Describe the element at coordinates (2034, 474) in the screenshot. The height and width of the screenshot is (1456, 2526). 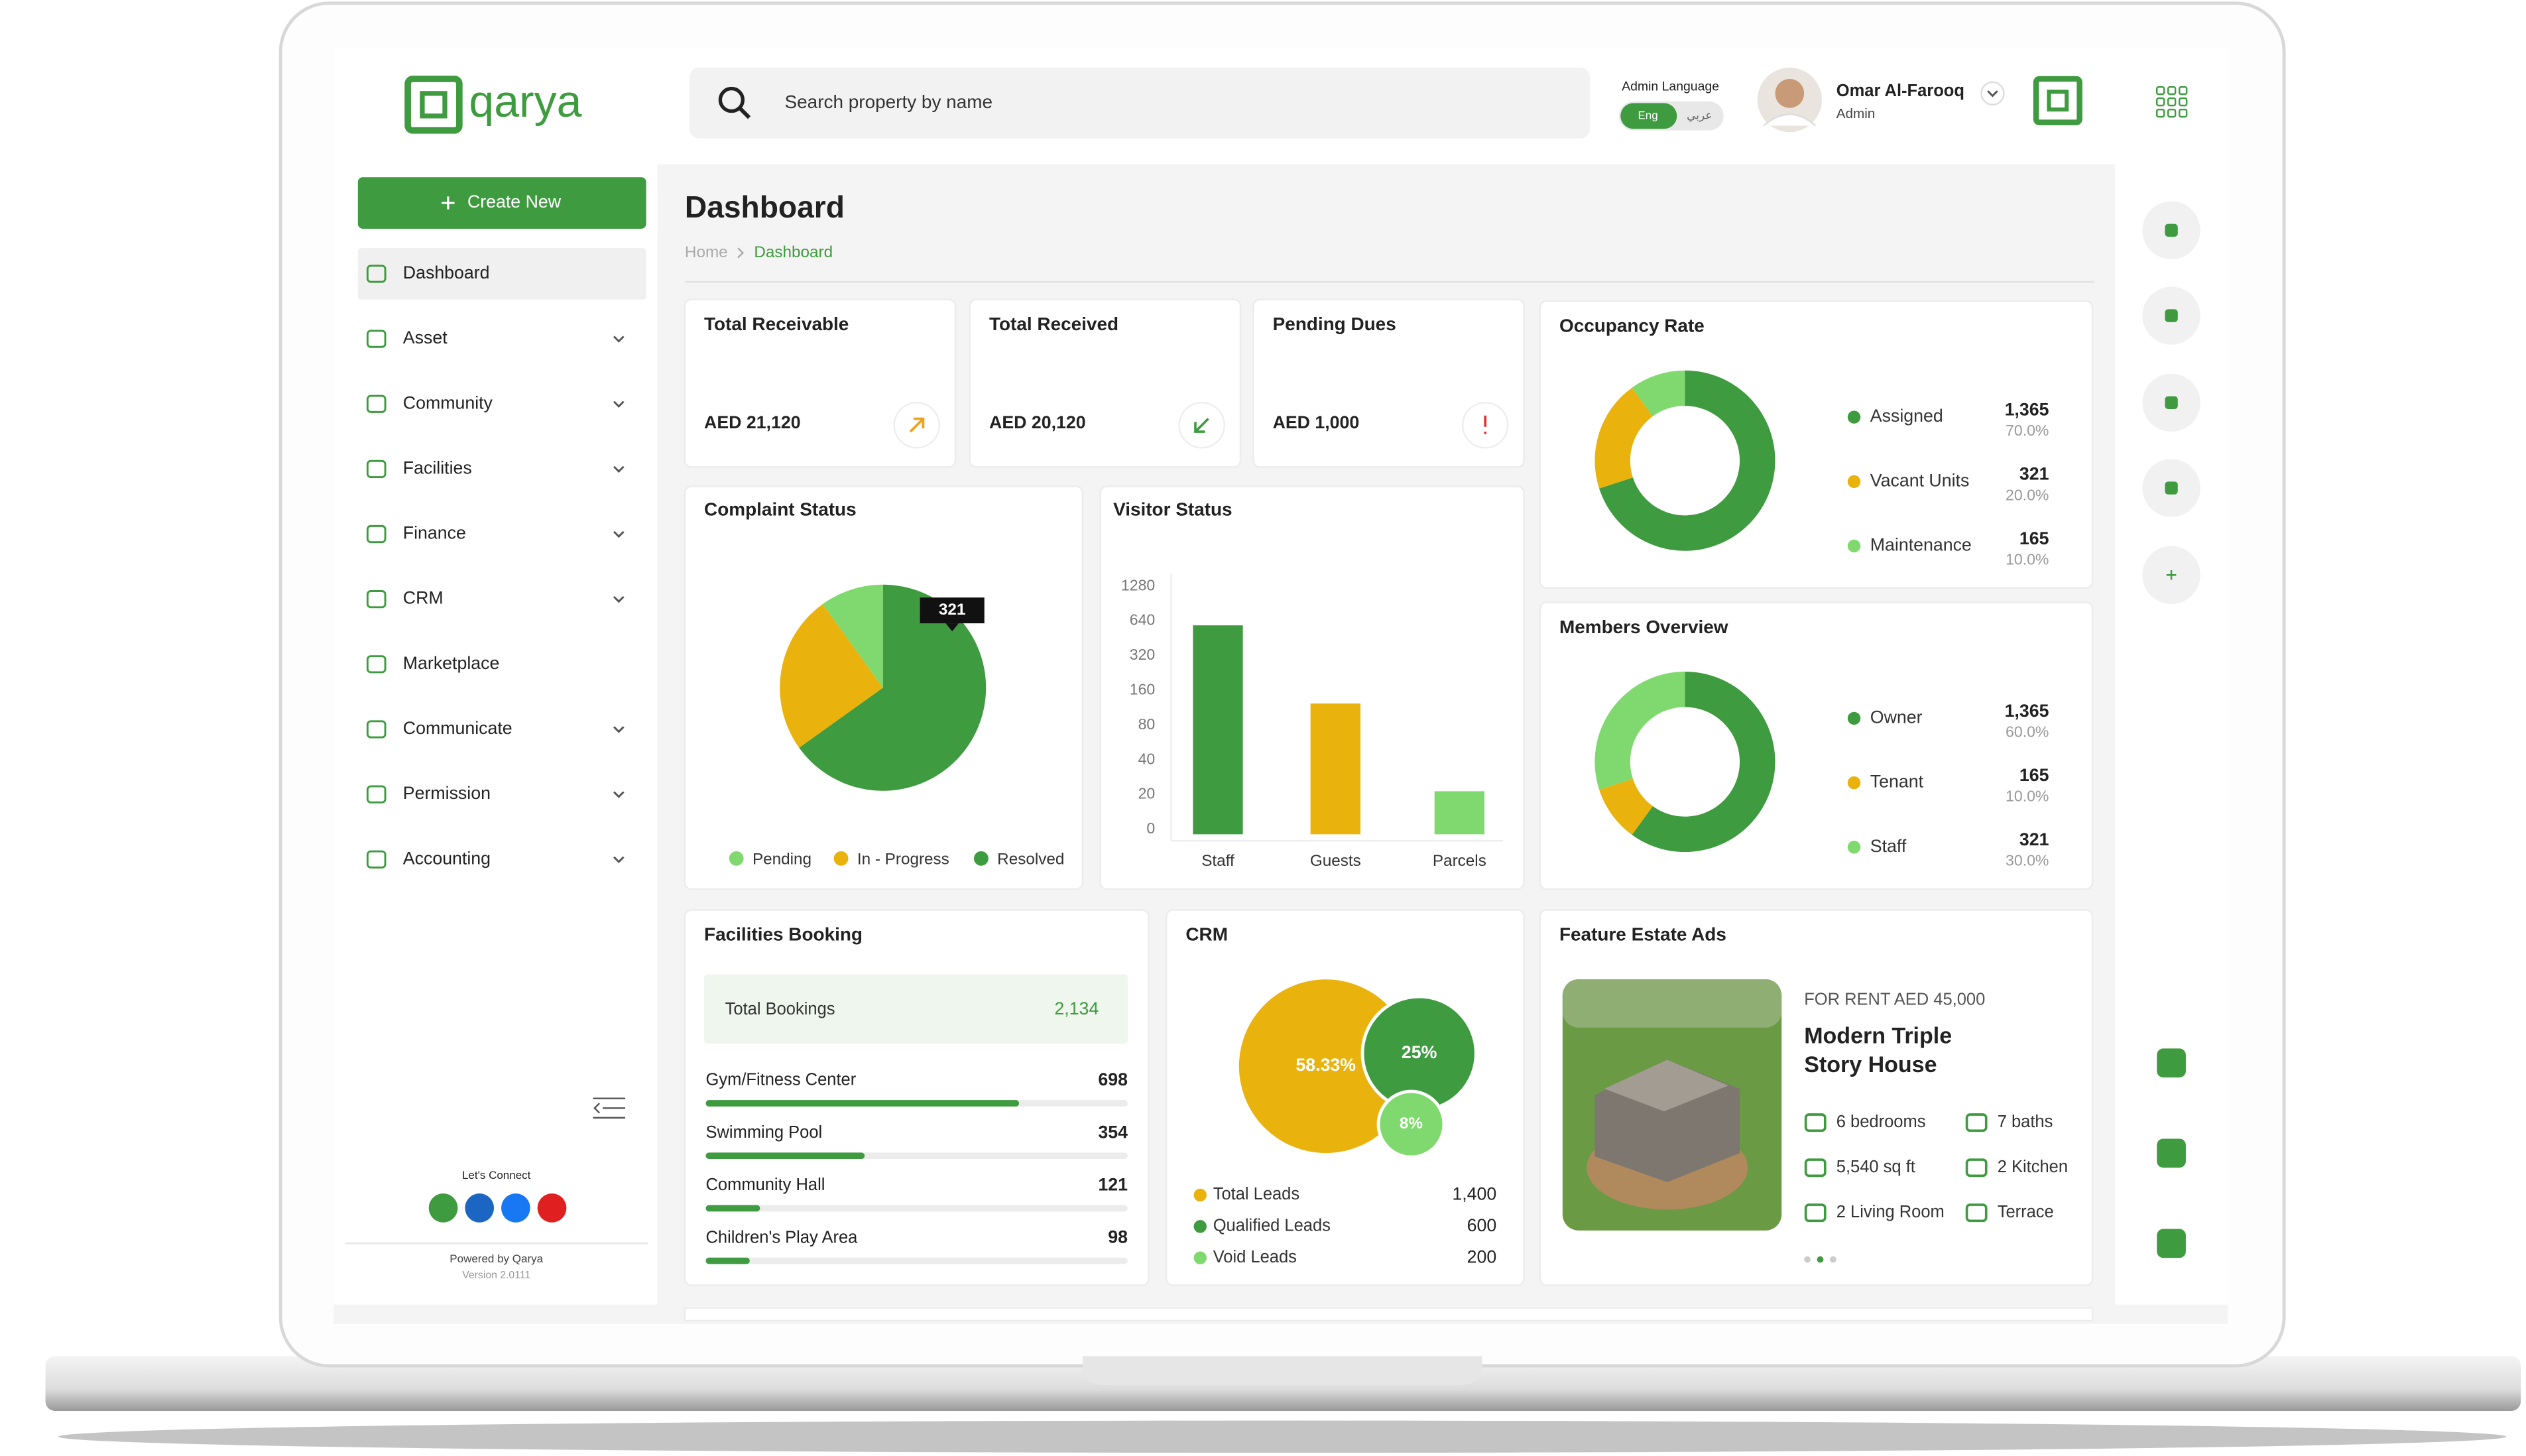
I see `count: 321` at that location.